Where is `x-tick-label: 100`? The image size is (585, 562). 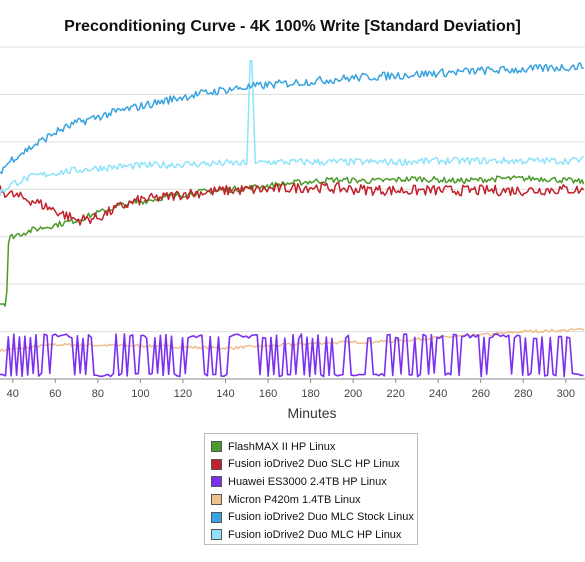
x-tick-label: 100 is located at coordinates (140, 394).